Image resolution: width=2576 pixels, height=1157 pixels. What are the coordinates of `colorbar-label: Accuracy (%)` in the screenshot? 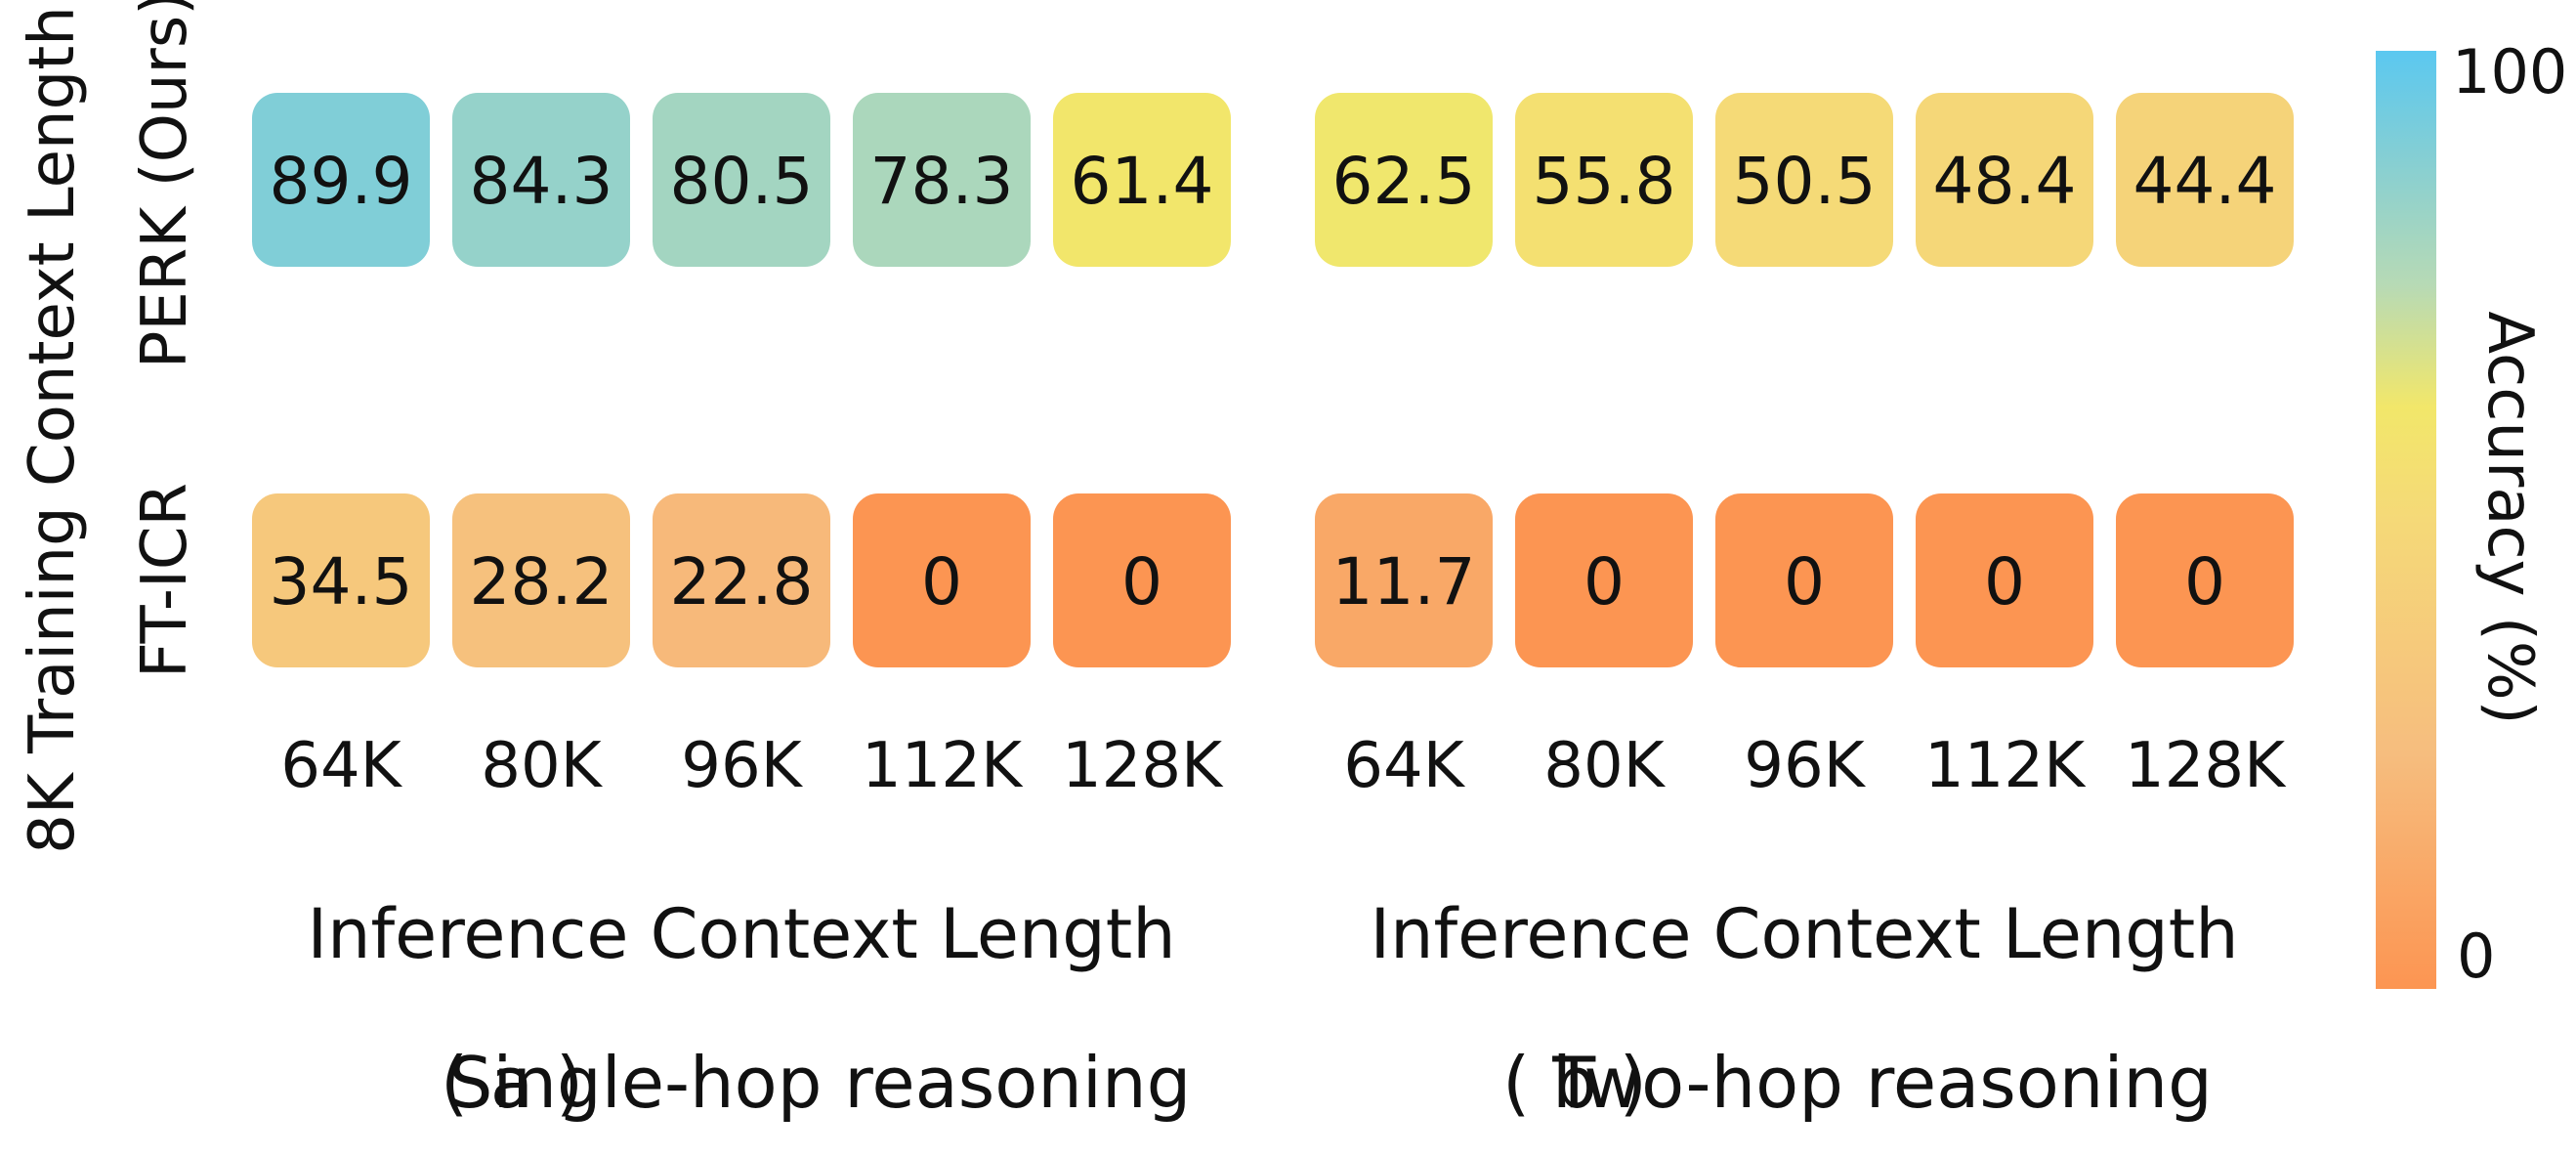 It's located at (2509, 517).